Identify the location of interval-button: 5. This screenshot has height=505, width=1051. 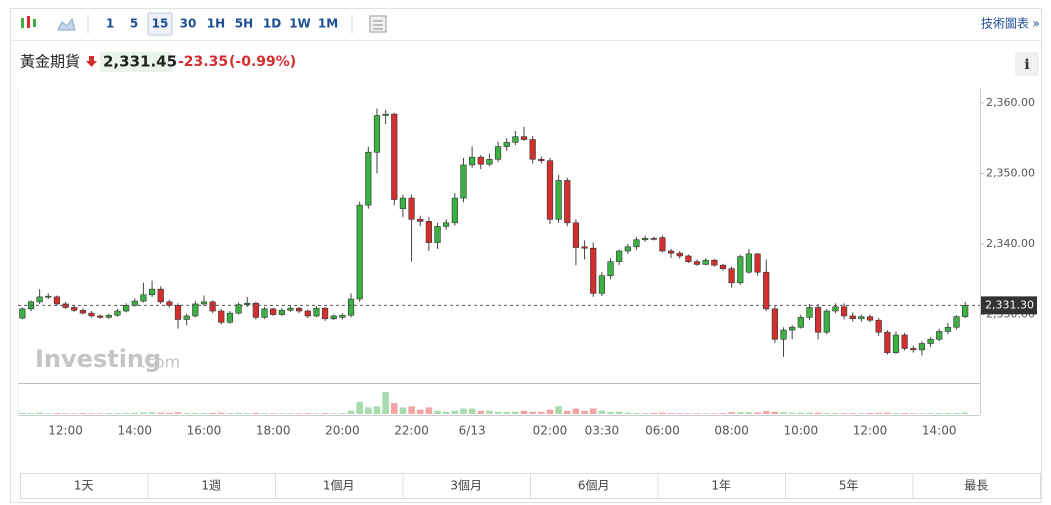
(134, 24).